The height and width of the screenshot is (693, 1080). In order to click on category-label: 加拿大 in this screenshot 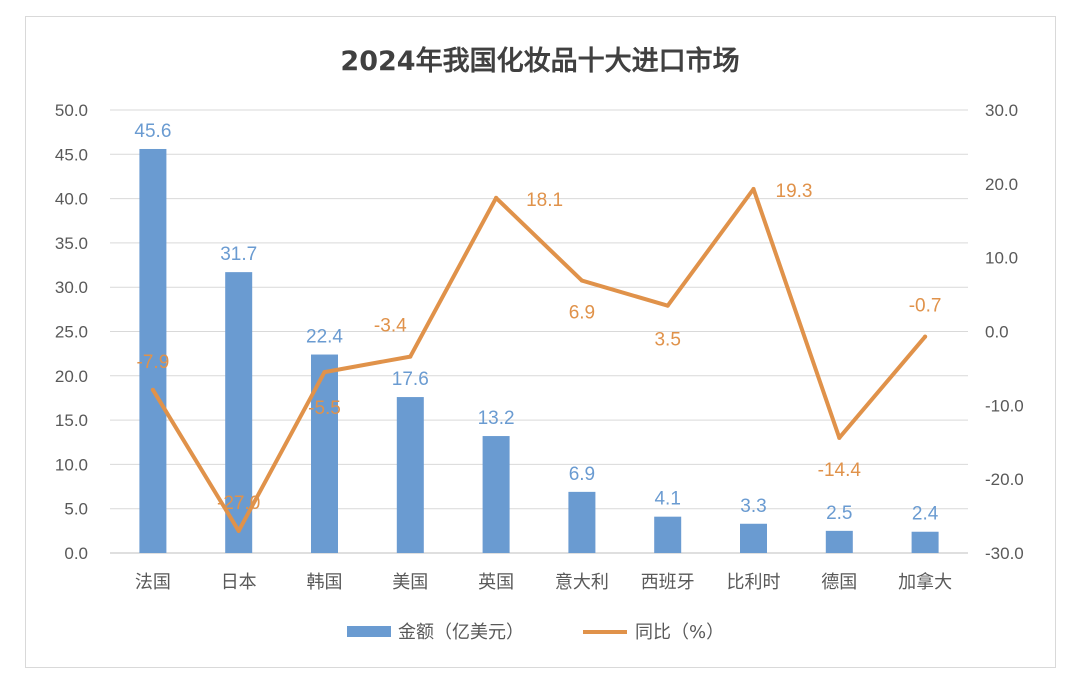, I will do `click(925, 582)`.